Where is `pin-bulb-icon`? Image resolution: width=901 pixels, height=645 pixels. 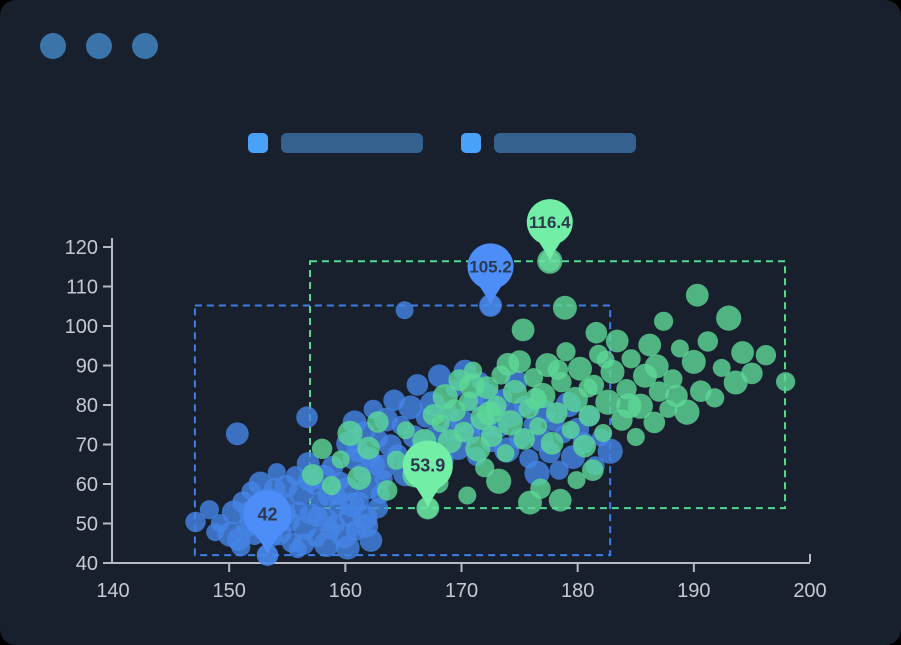 pin-bulb-icon is located at coordinates (267, 514).